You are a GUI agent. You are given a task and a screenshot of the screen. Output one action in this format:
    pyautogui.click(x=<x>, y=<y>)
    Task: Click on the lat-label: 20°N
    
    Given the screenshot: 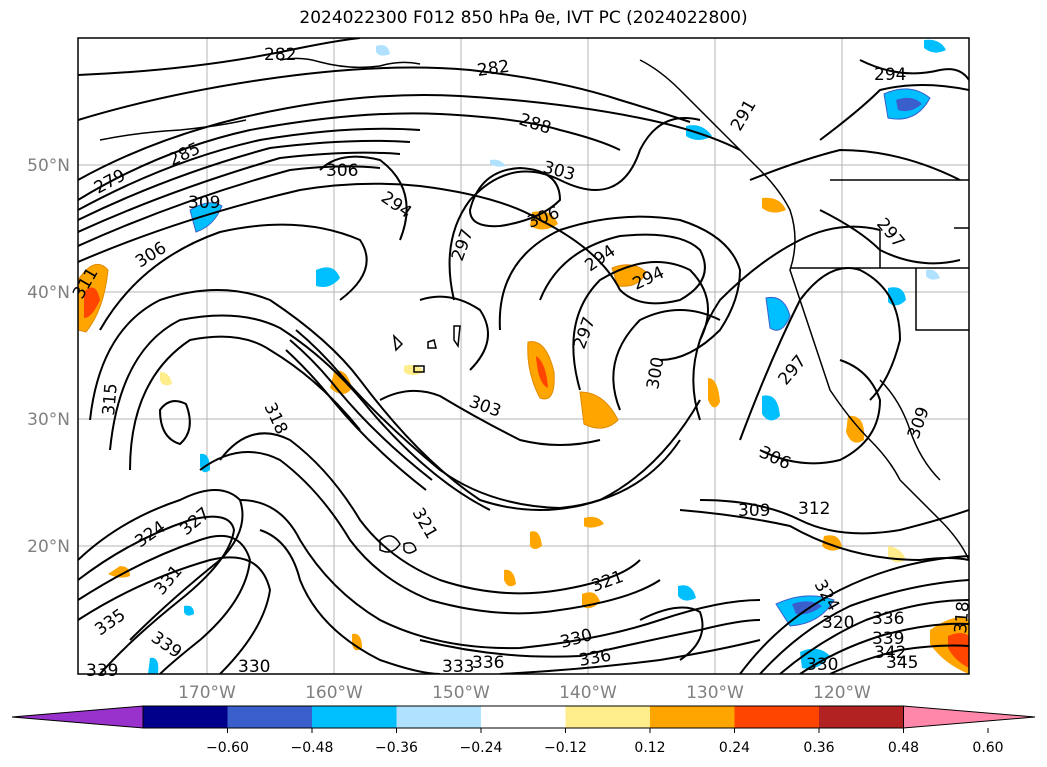 What is the action you would take?
    pyautogui.click(x=48, y=547)
    